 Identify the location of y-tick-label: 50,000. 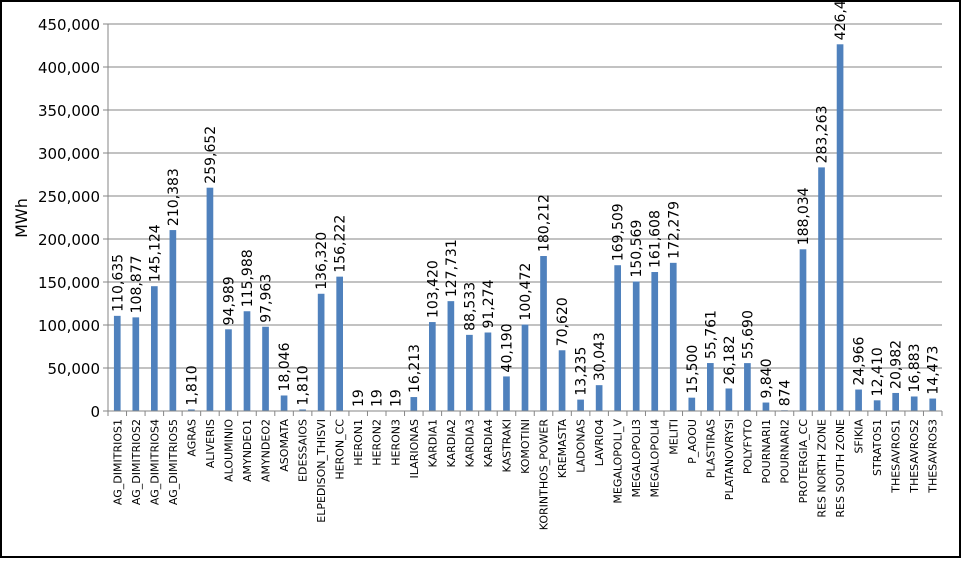
(74, 369).